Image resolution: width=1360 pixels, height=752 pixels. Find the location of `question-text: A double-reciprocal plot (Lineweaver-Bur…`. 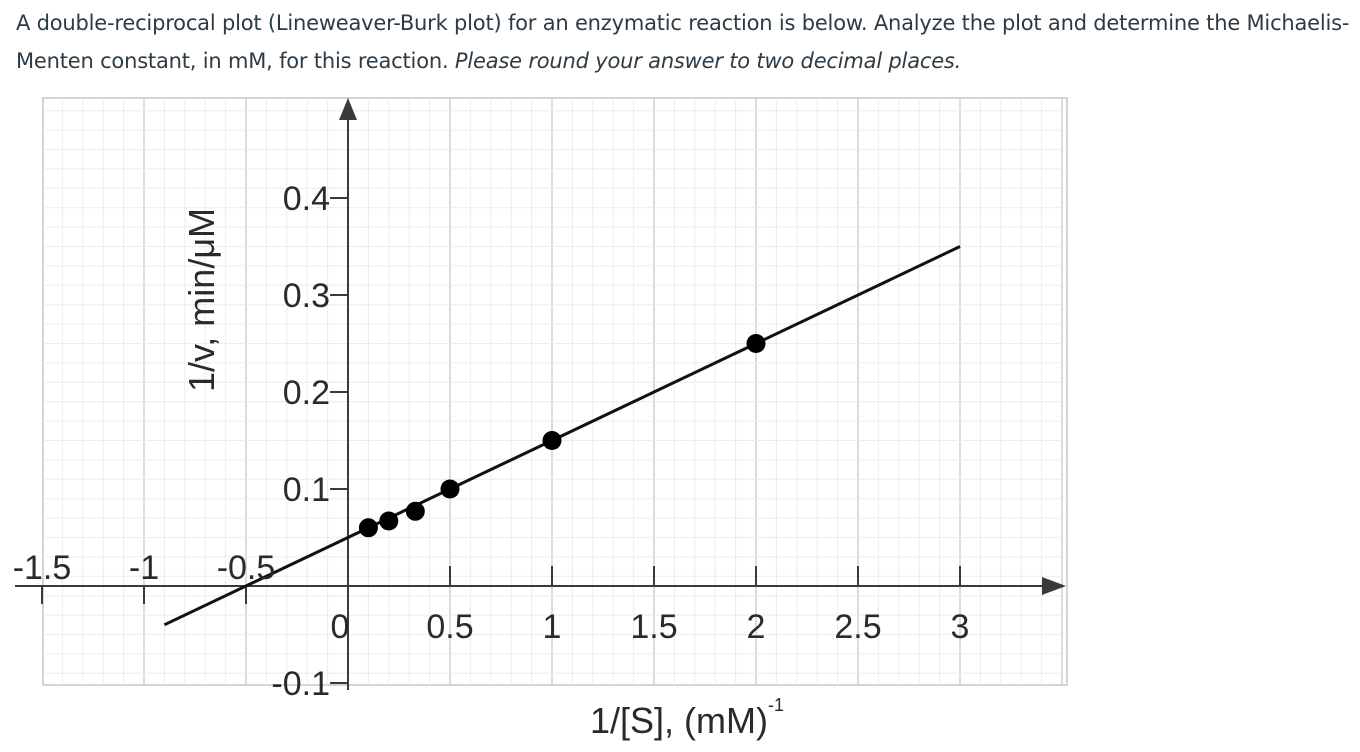

question-text: A double-reciprocal plot (Lineweaver-Bur… is located at coordinates (683, 42).